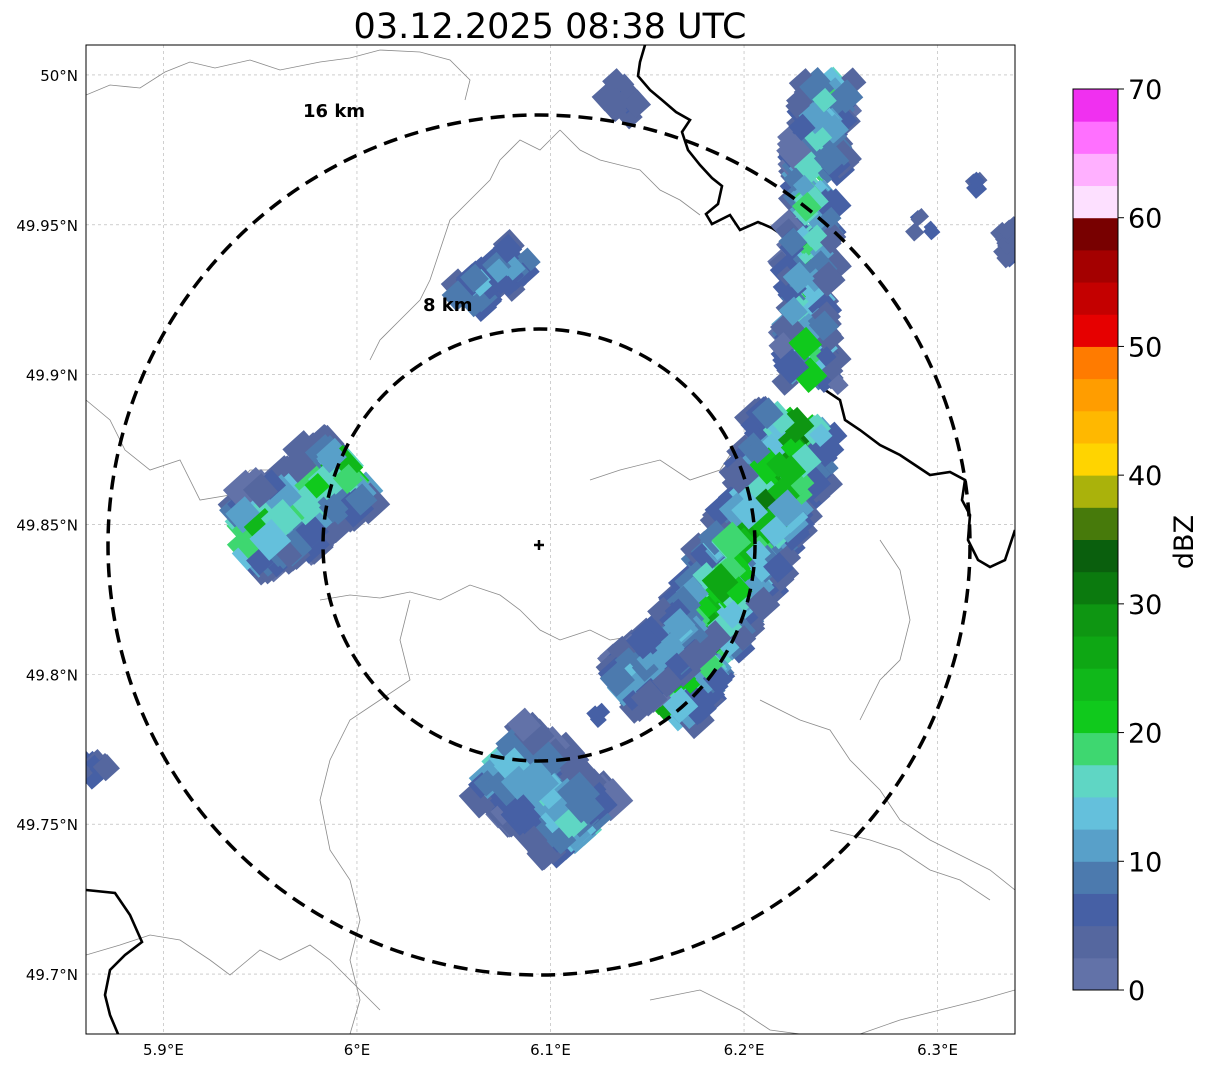  I want to click on range-ring-8km, so click(539, 545).